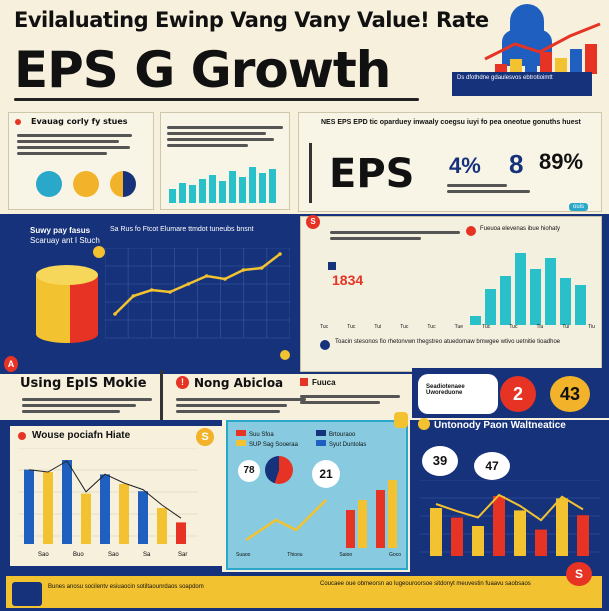 Image resolution: width=609 pixels, height=611 pixels. Describe the element at coordinates (81, 161) in the screenshot. I see `row1-left-panel: Evauag corly fy stues` at that location.